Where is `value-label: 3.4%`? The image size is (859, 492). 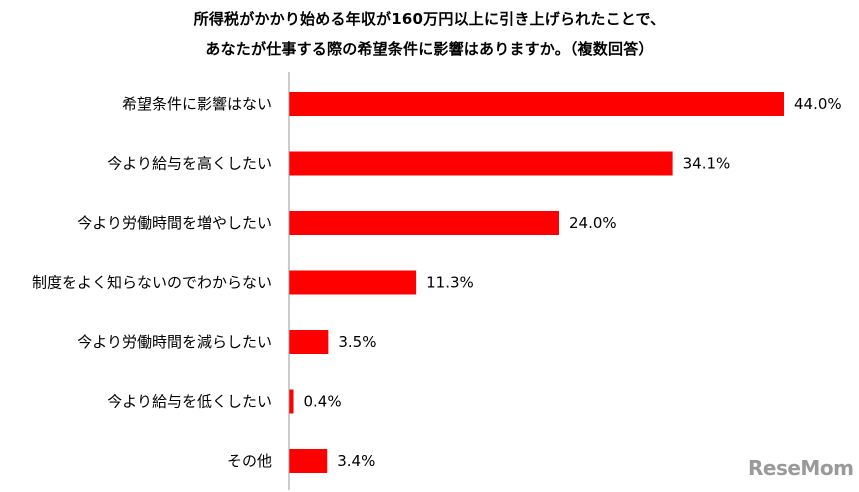
value-label: 3.4% is located at coordinates (356, 461).